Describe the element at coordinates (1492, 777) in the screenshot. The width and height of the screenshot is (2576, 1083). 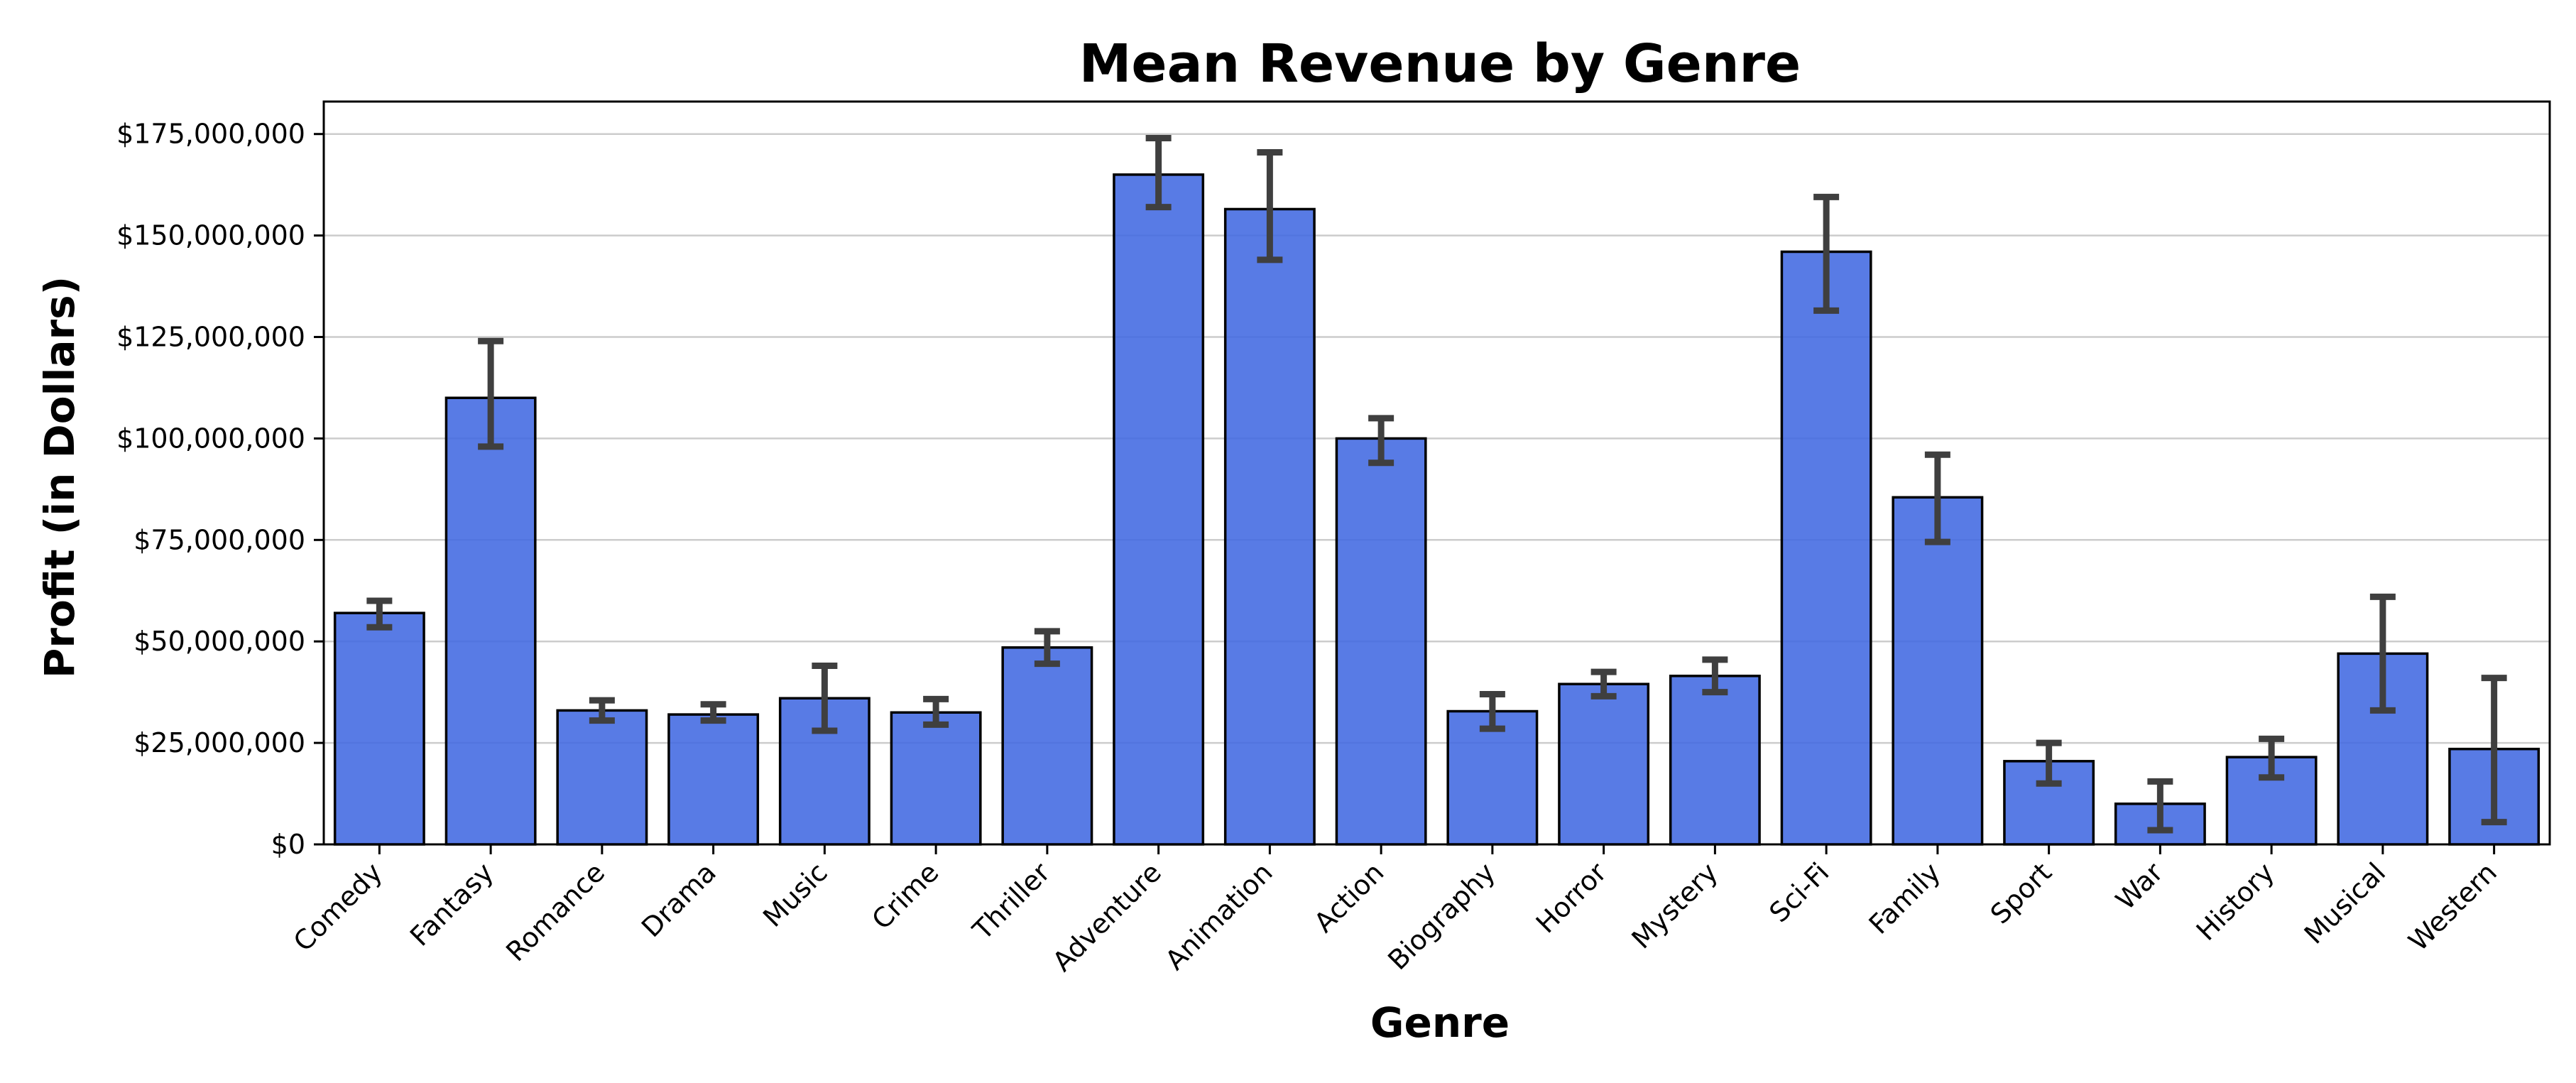
I see `bar-biography` at that location.